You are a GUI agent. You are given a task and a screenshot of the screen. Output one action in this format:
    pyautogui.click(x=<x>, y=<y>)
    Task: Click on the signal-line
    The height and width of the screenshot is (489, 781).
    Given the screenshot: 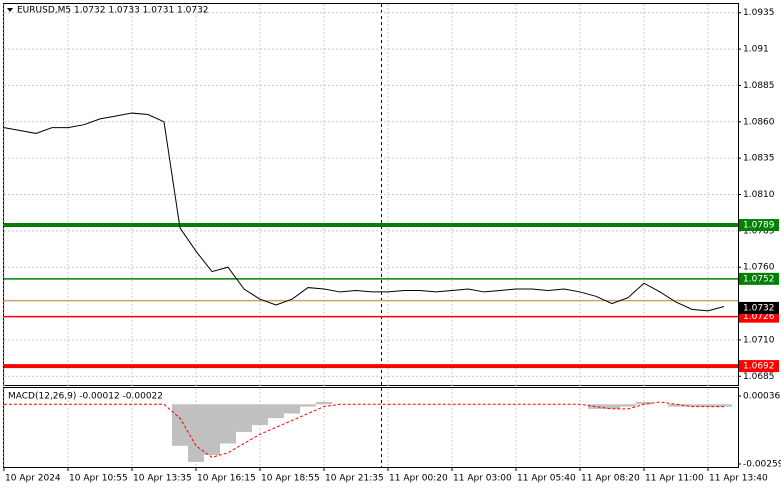 What is the action you would take?
    pyautogui.click(x=364, y=429)
    